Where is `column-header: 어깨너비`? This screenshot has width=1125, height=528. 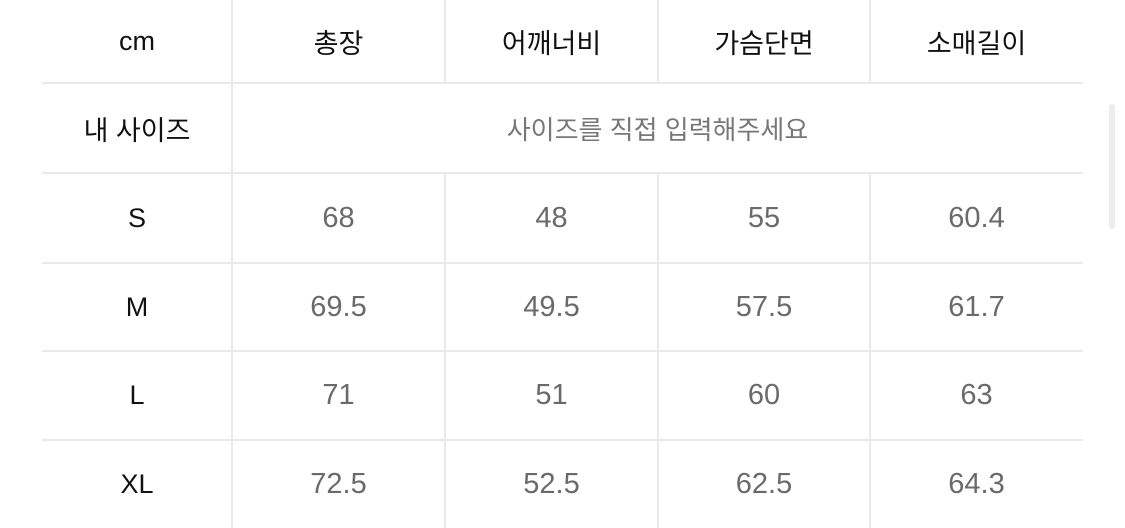 column-header: 어깨너비 is located at coordinates (551, 44).